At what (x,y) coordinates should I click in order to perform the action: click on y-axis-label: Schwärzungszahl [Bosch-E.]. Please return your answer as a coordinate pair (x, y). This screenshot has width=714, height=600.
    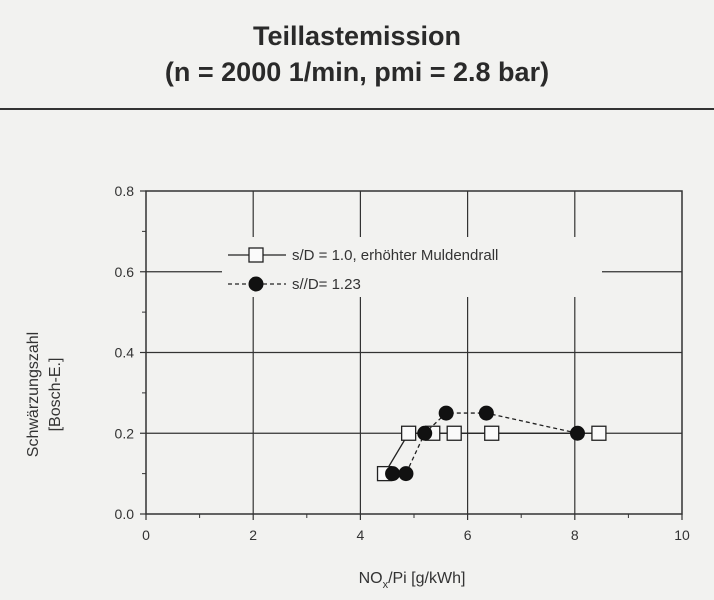
    Looking at the image, I should click on (44, 394).